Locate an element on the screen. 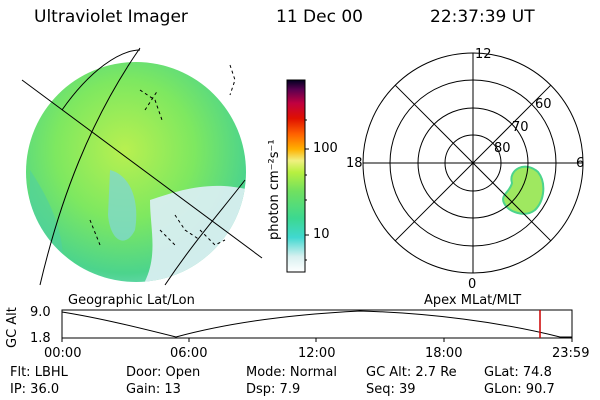 This screenshot has height=400, width=600. polar-lat-60: 60 is located at coordinates (543, 104).